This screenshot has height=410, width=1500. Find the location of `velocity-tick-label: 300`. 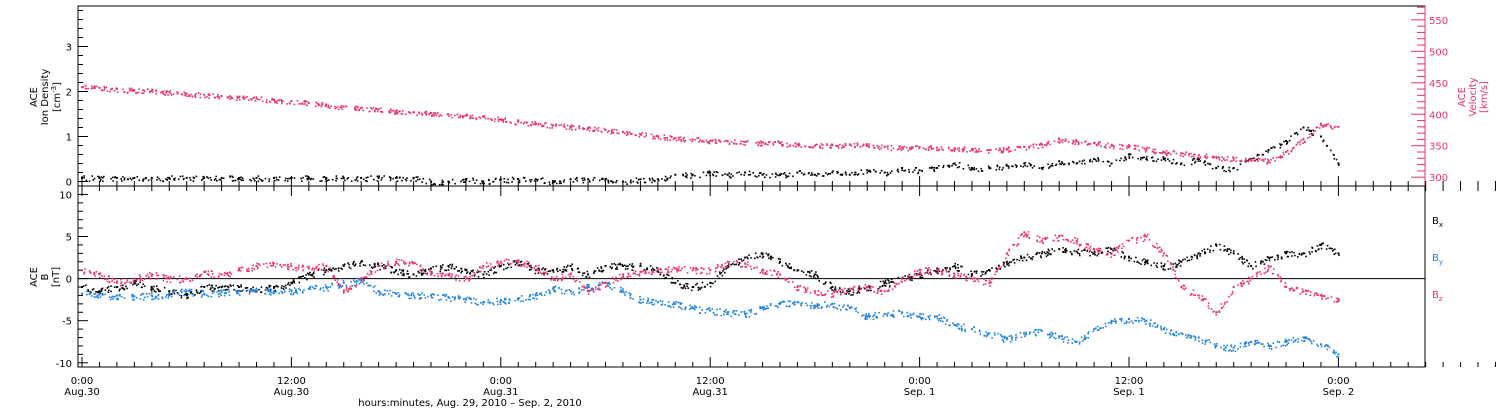

velocity-tick-label: 300 is located at coordinates (1438, 178).